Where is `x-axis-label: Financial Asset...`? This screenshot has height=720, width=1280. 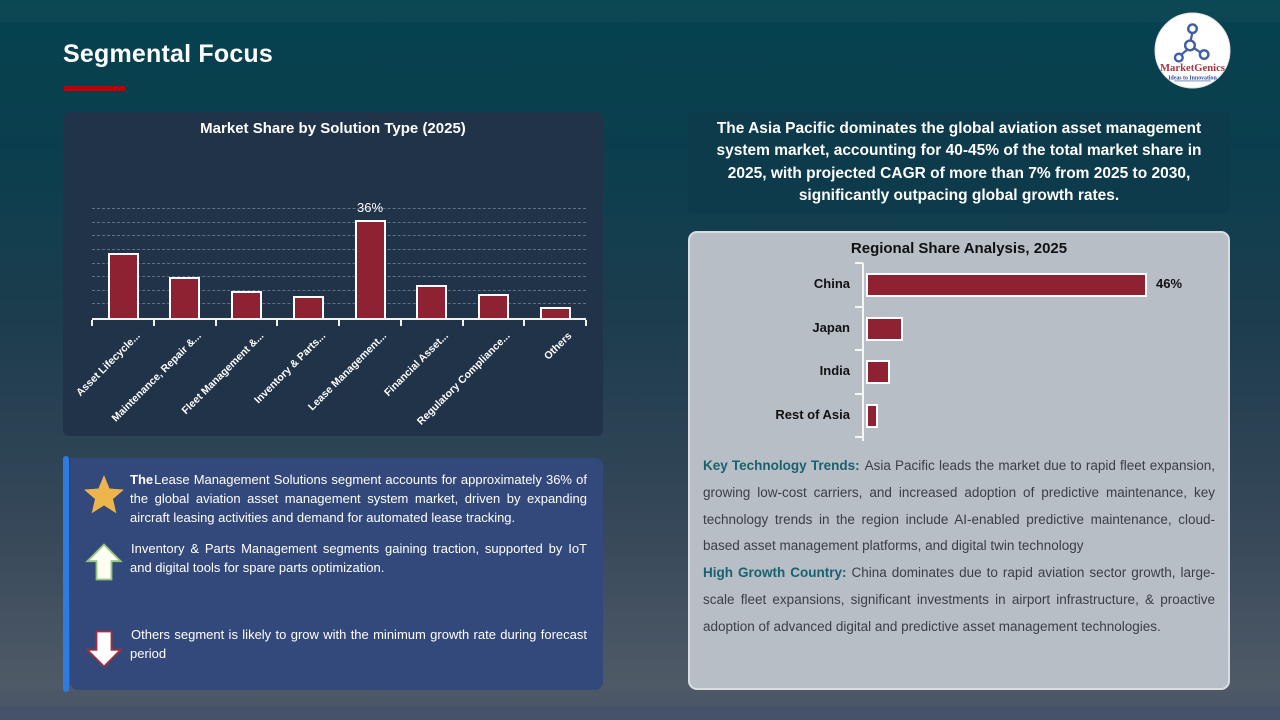
x-axis-label: Financial Asset... is located at coordinates (417, 364).